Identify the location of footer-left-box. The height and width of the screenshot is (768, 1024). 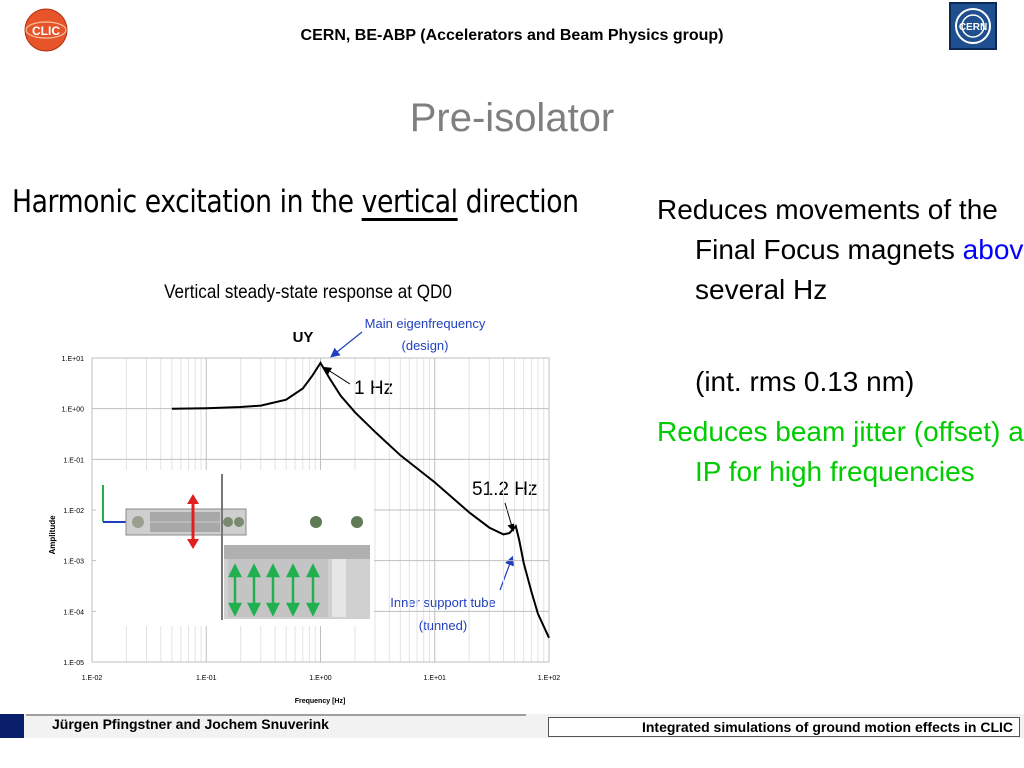
(276, 726).